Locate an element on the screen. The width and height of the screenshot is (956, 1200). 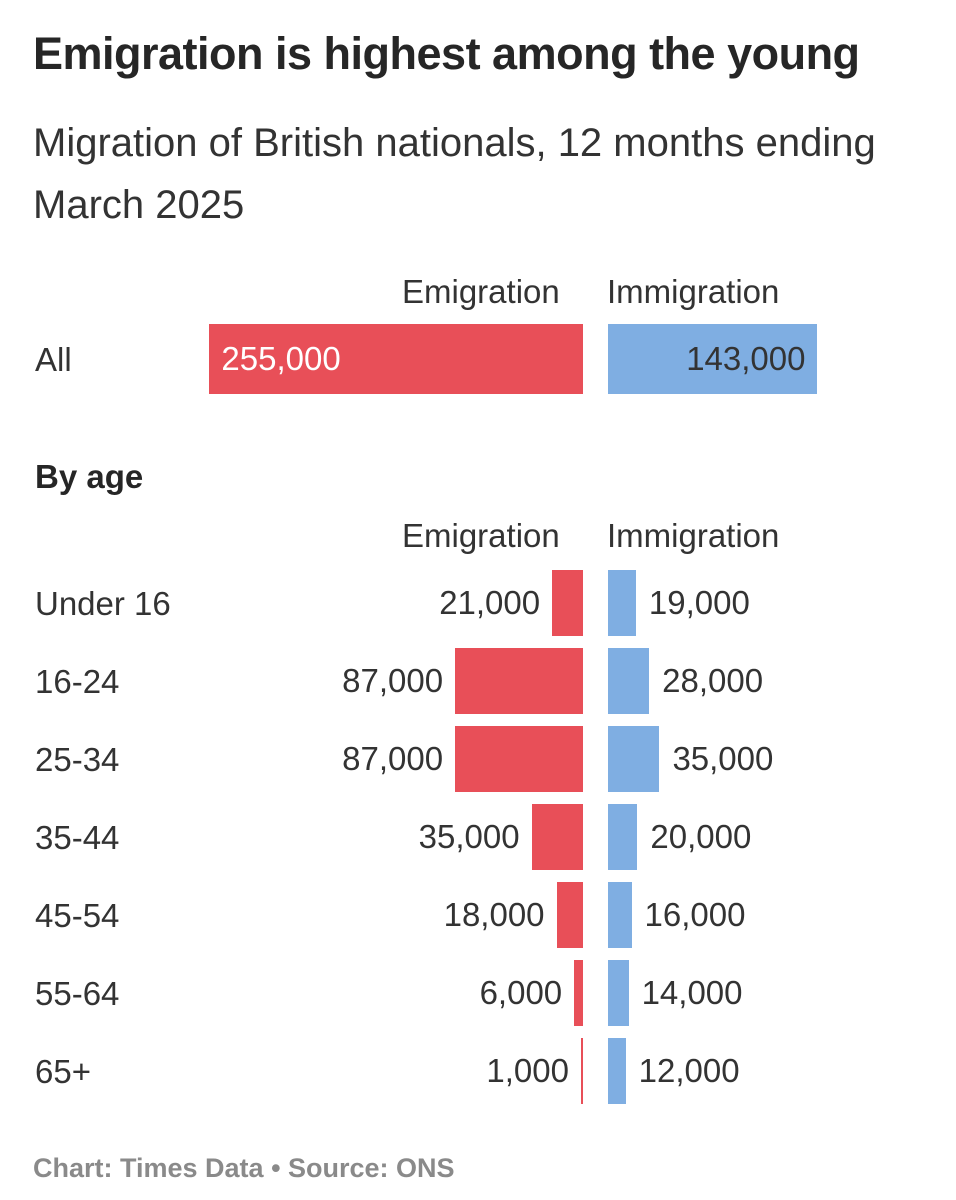
all-emigration-value: 255,000 is located at coordinates (281, 358).